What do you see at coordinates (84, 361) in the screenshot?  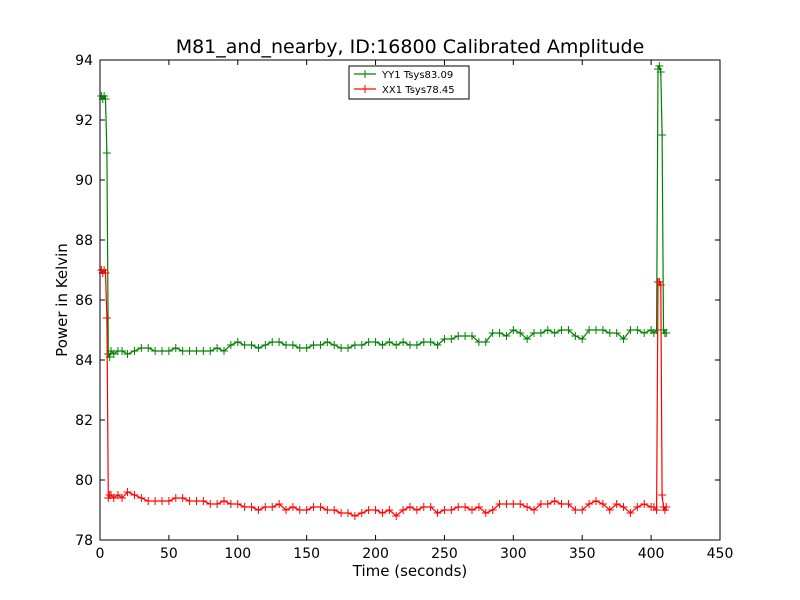 I see `y-tick-label: 84` at bounding box center [84, 361].